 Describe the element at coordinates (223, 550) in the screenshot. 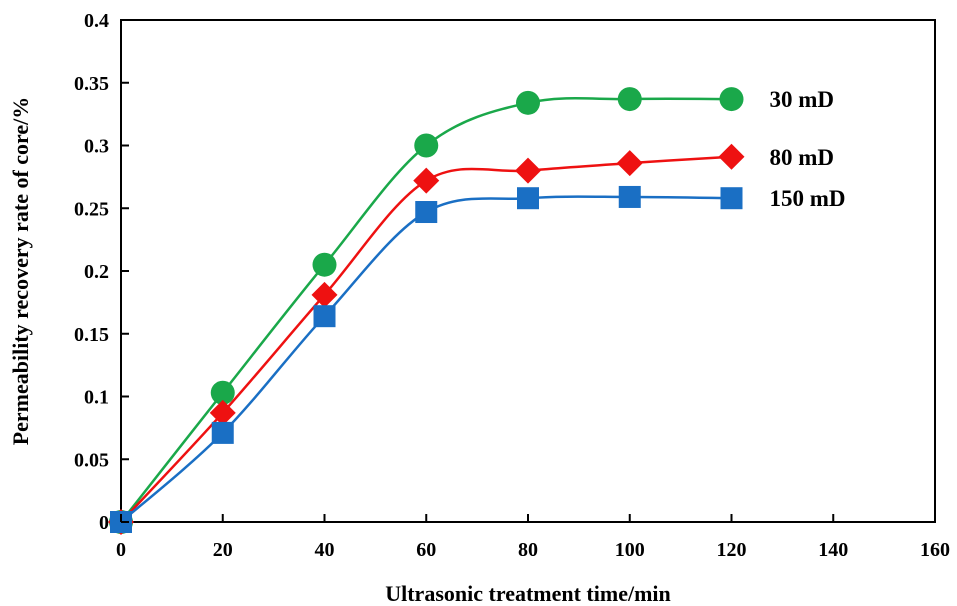

I see `x-tick-label: 20` at that location.